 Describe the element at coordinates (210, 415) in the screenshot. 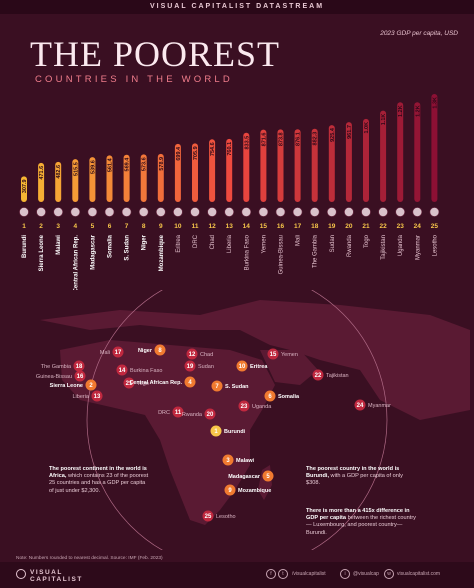

I see `map-marker-rank: 20` at that location.